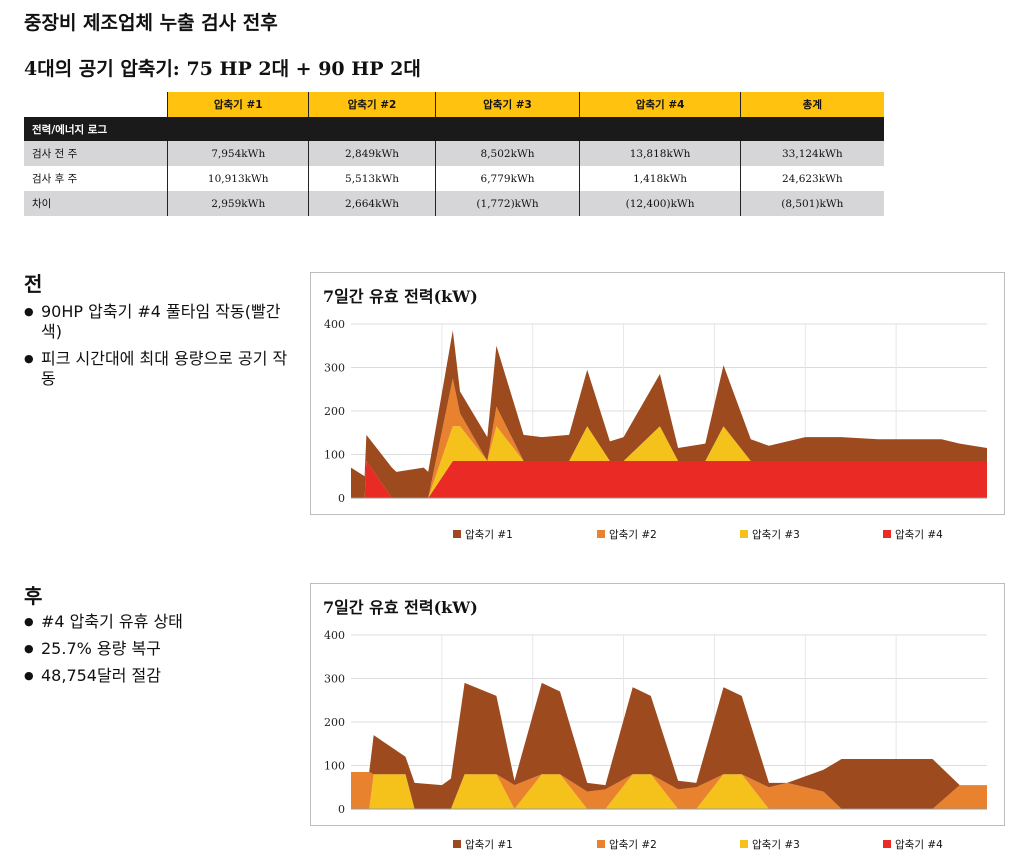  What do you see at coordinates (811, 203) in the screenshot?
I see `table-cell: (8,501)kWh` at bounding box center [811, 203].